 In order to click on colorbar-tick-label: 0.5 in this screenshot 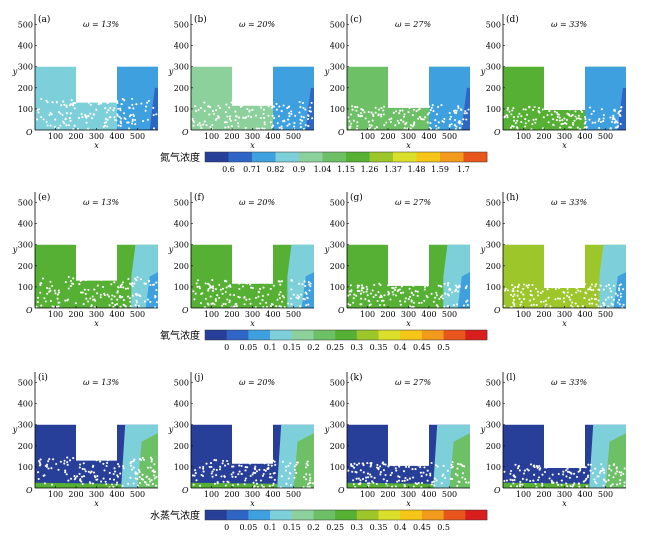, I will do `click(443, 347)`.